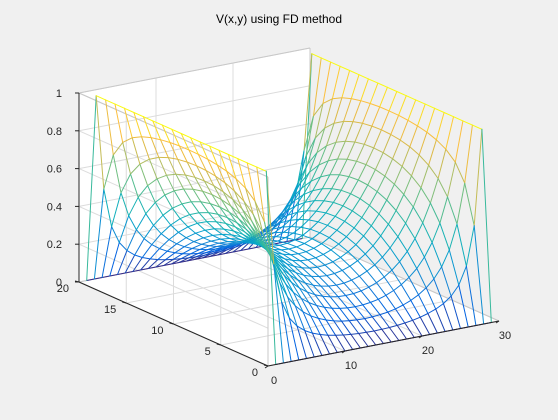 Image resolution: width=558 pixels, height=420 pixels. What do you see at coordinates (157, 331) in the screenshot?
I see `y-tick-label: 10` at bounding box center [157, 331].